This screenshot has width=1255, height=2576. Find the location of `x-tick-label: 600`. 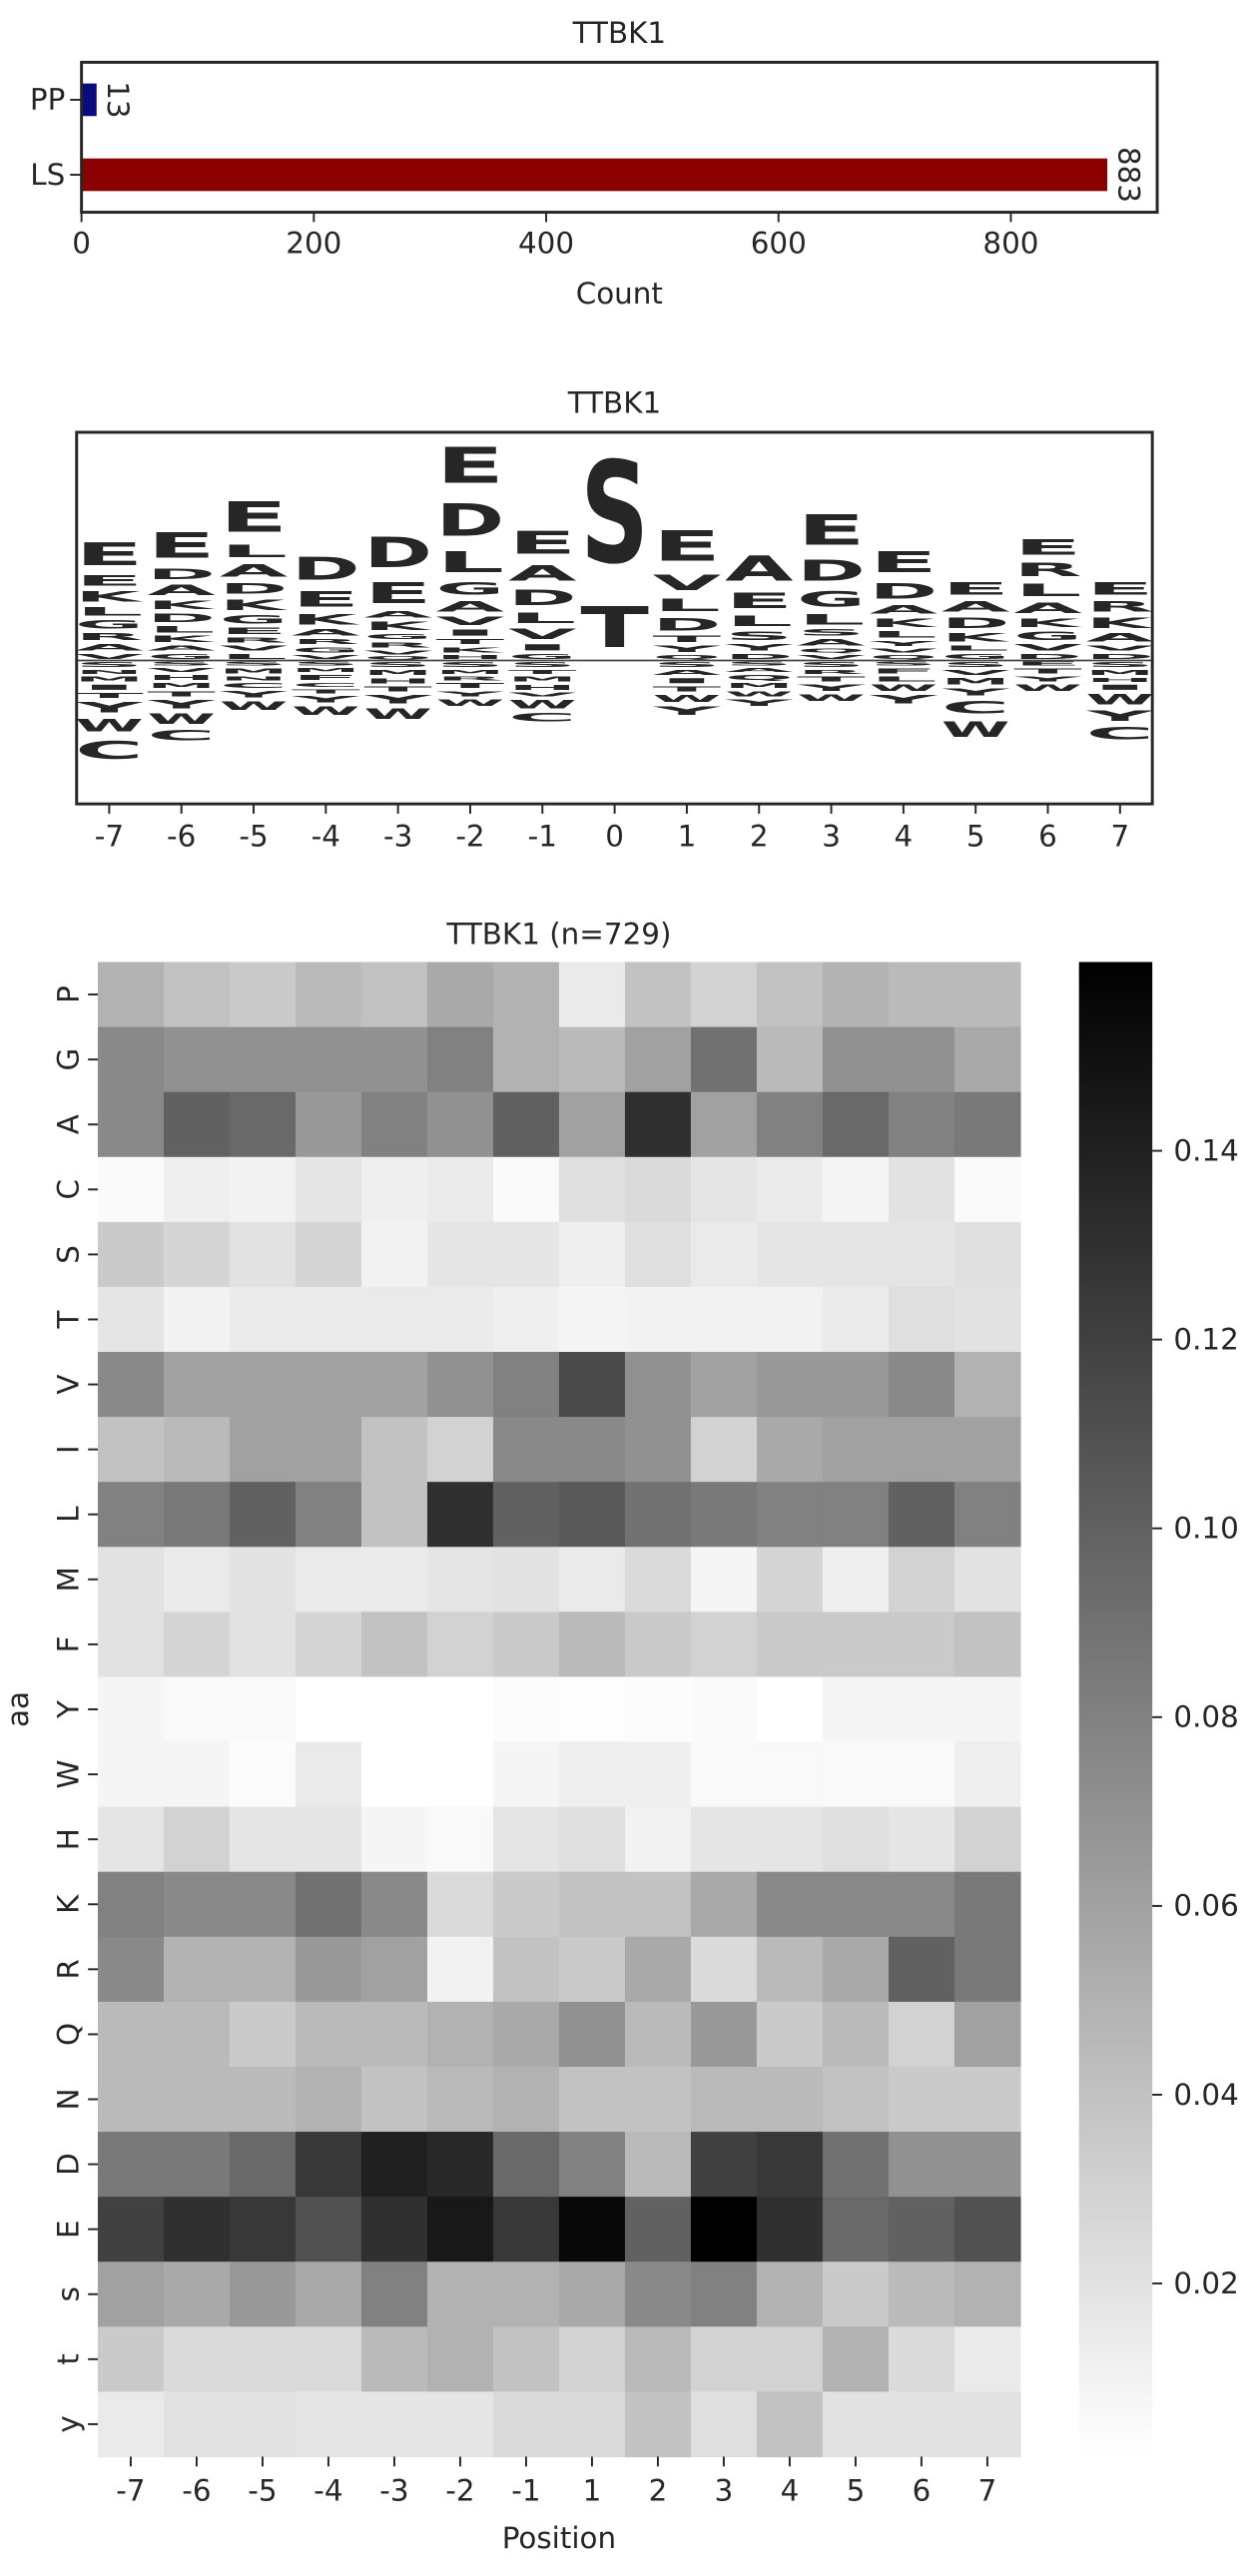

x-tick-label: 600 is located at coordinates (779, 243).